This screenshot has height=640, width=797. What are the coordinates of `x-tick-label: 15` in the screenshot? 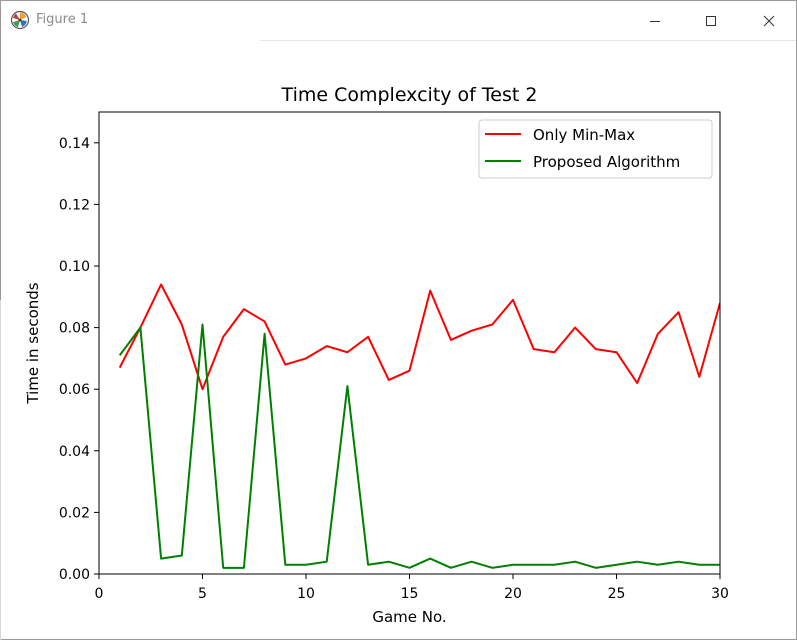 It's located at (410, 594).